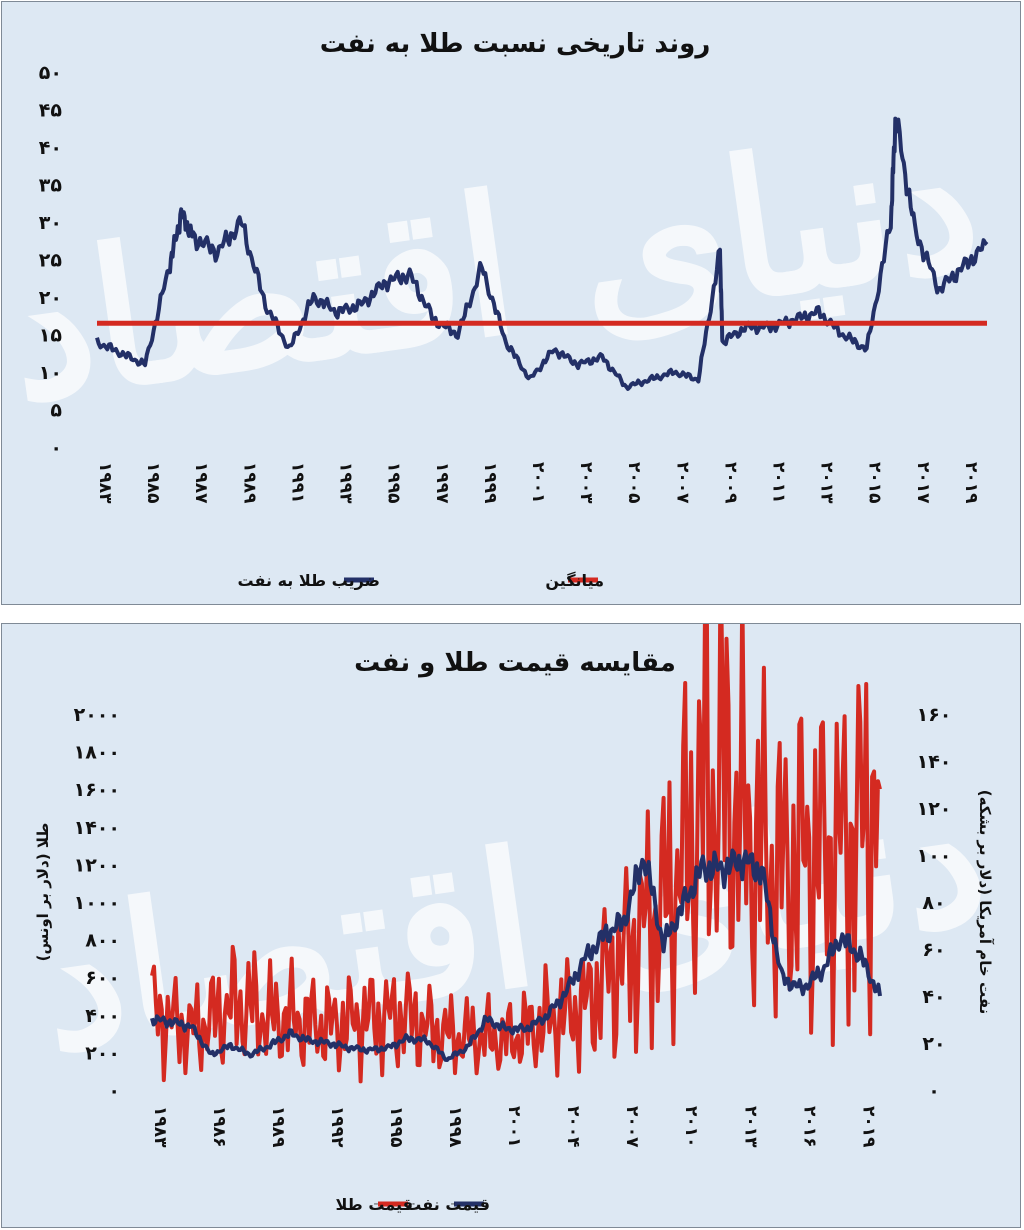 Image resolution: width=1024 pixels, height=1230 pixels. Describe the element at coordinates (923, 483) in the screenshot. I see `x-tick-label: ۲۰۱۷` at that location.